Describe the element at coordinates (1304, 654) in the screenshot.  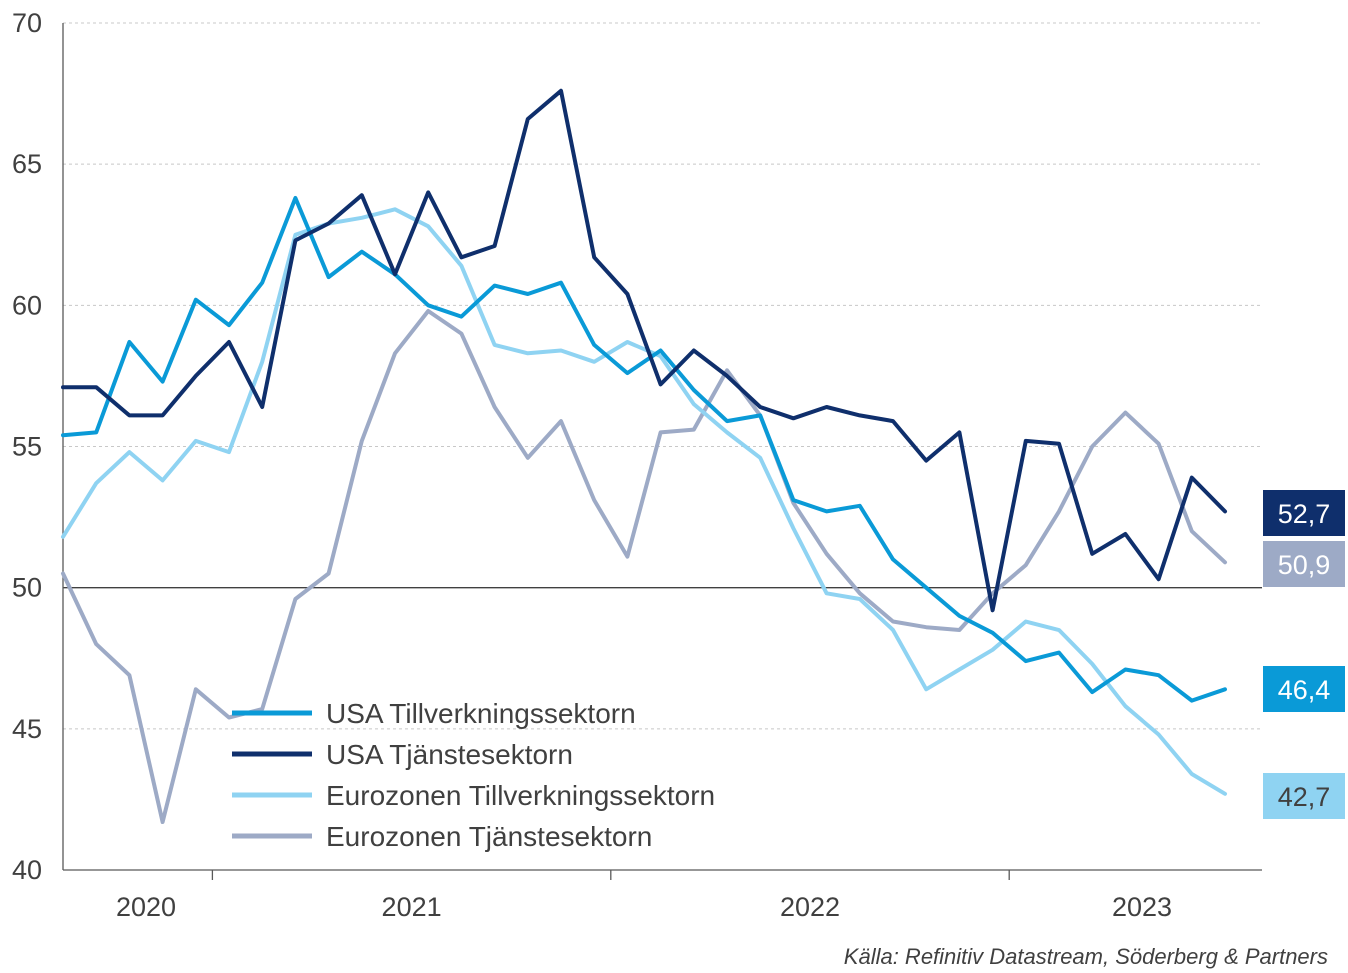
I see `end-labels: 46,4 52,7 42,7 50,9` at that location.